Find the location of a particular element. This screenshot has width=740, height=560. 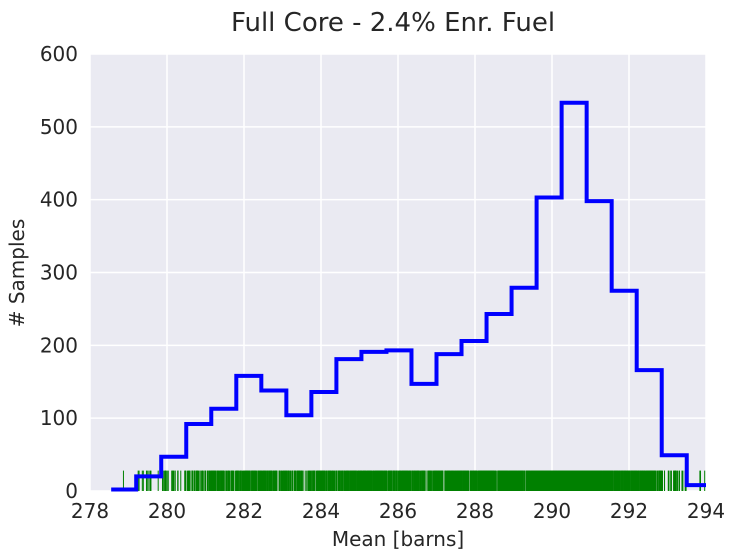

y-tick-label: 600 is located at coordinates (59, 54).